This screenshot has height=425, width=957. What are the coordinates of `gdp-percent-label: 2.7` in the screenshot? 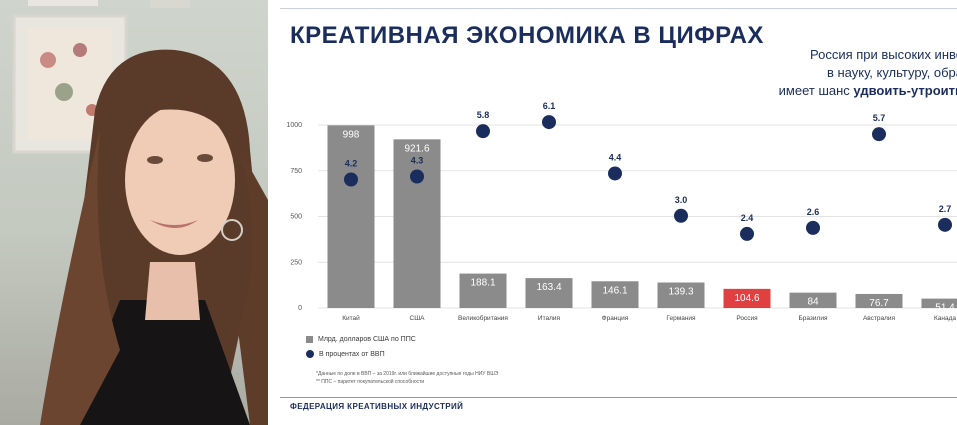 It's located at (945, 209).